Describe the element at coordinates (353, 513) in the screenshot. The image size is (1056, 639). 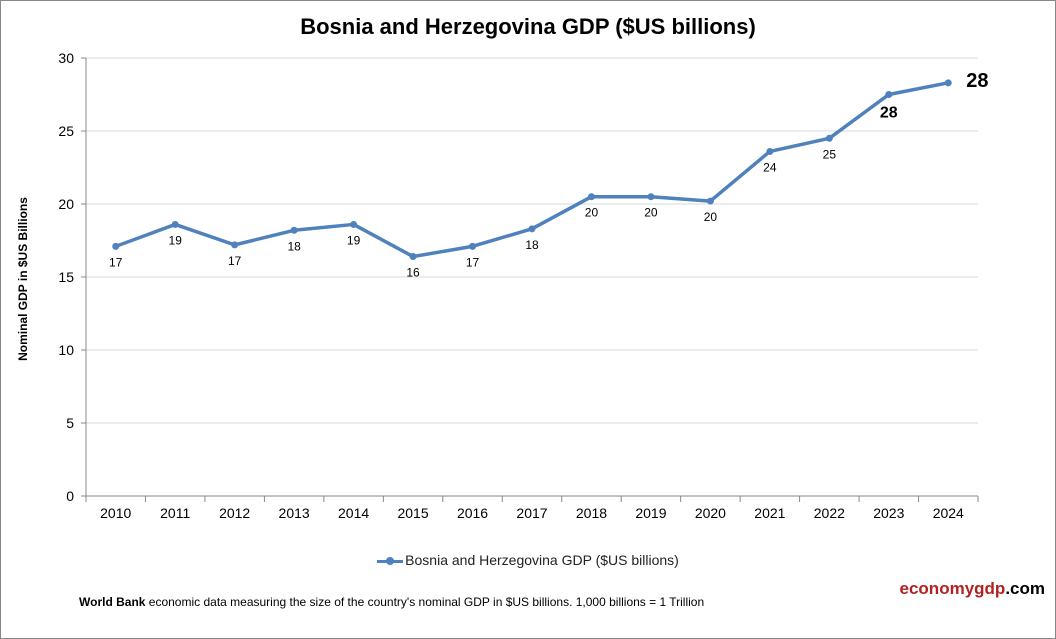
I see `x-tick-label: 2014` at that location.